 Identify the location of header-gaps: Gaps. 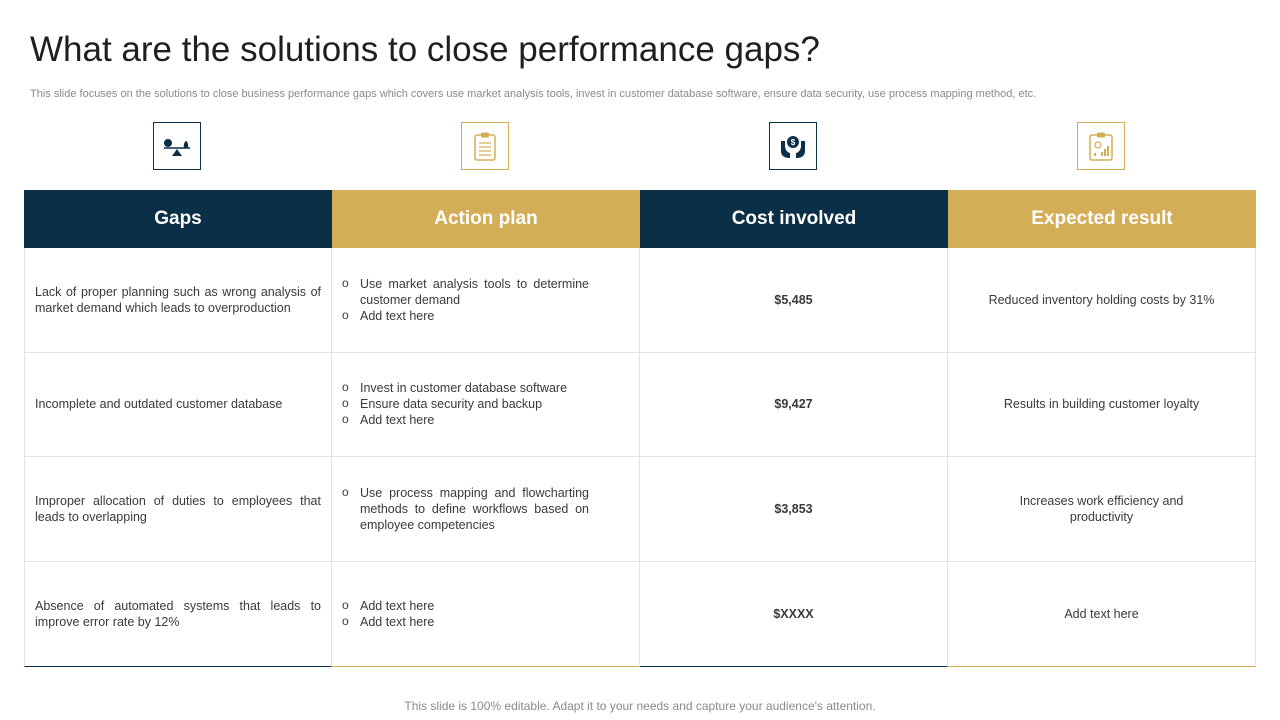
(178, 219).